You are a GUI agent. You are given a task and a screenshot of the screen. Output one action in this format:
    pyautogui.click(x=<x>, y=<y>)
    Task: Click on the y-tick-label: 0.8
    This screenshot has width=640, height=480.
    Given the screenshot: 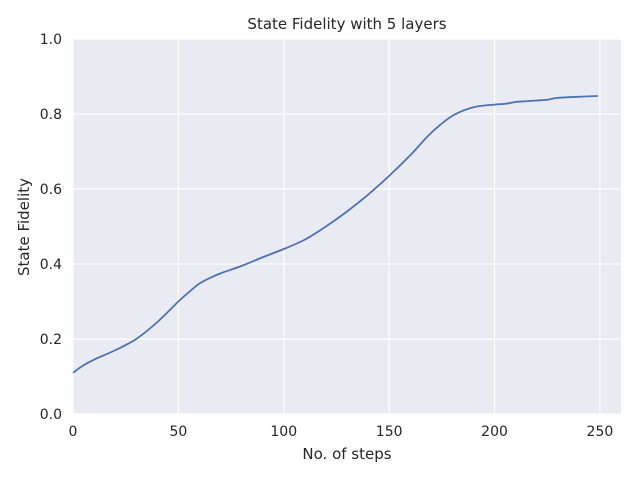 What is the action you would take?
    pyautogui.click(x=51, y=115)
    